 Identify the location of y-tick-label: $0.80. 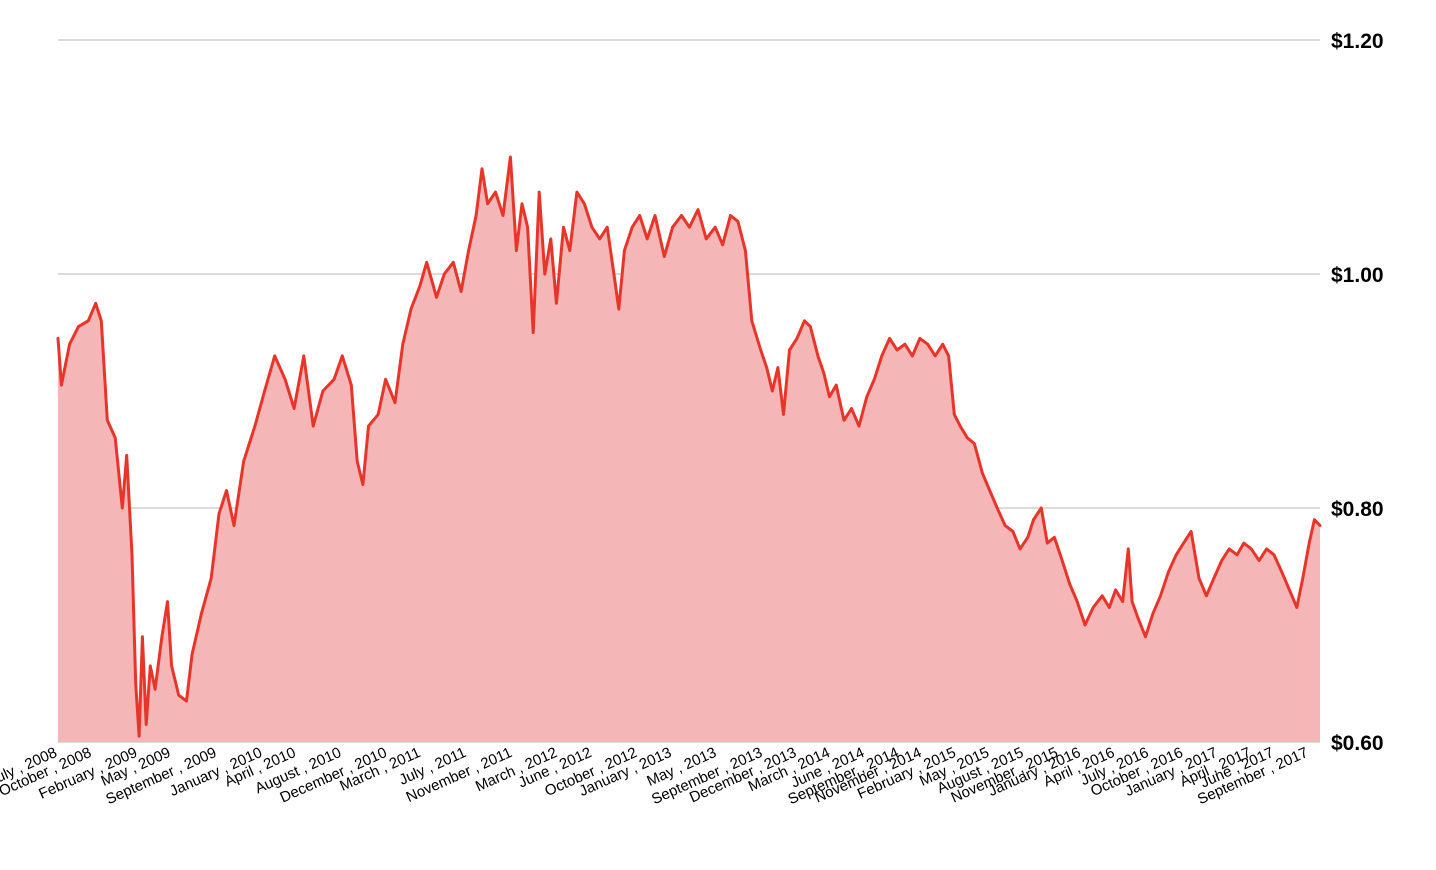
(1357, 509).